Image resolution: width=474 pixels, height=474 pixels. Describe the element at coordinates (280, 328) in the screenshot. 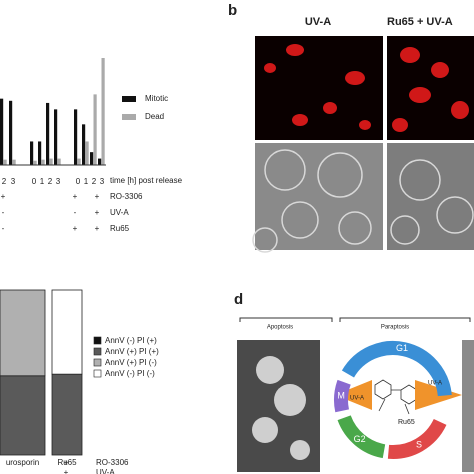

I see `section-label: Apoptosis` at that location.